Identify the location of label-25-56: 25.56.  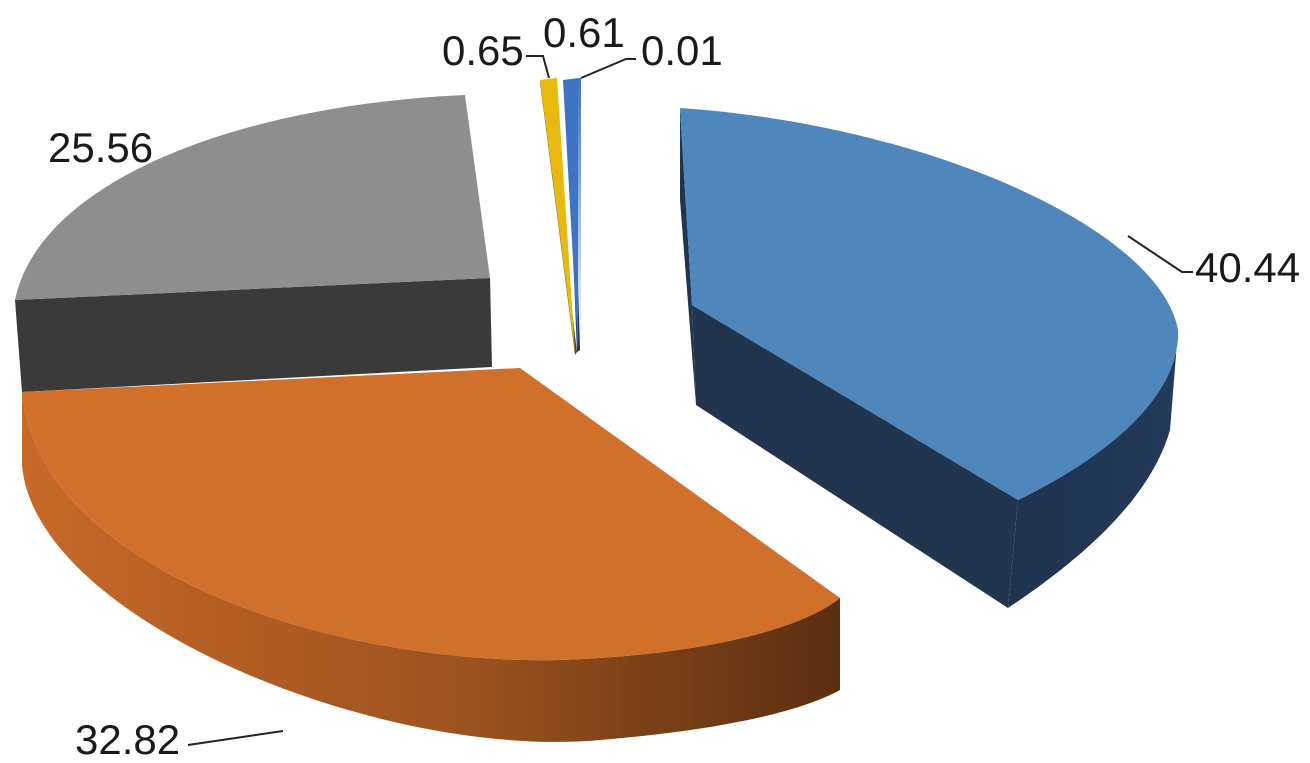
(100, 147).